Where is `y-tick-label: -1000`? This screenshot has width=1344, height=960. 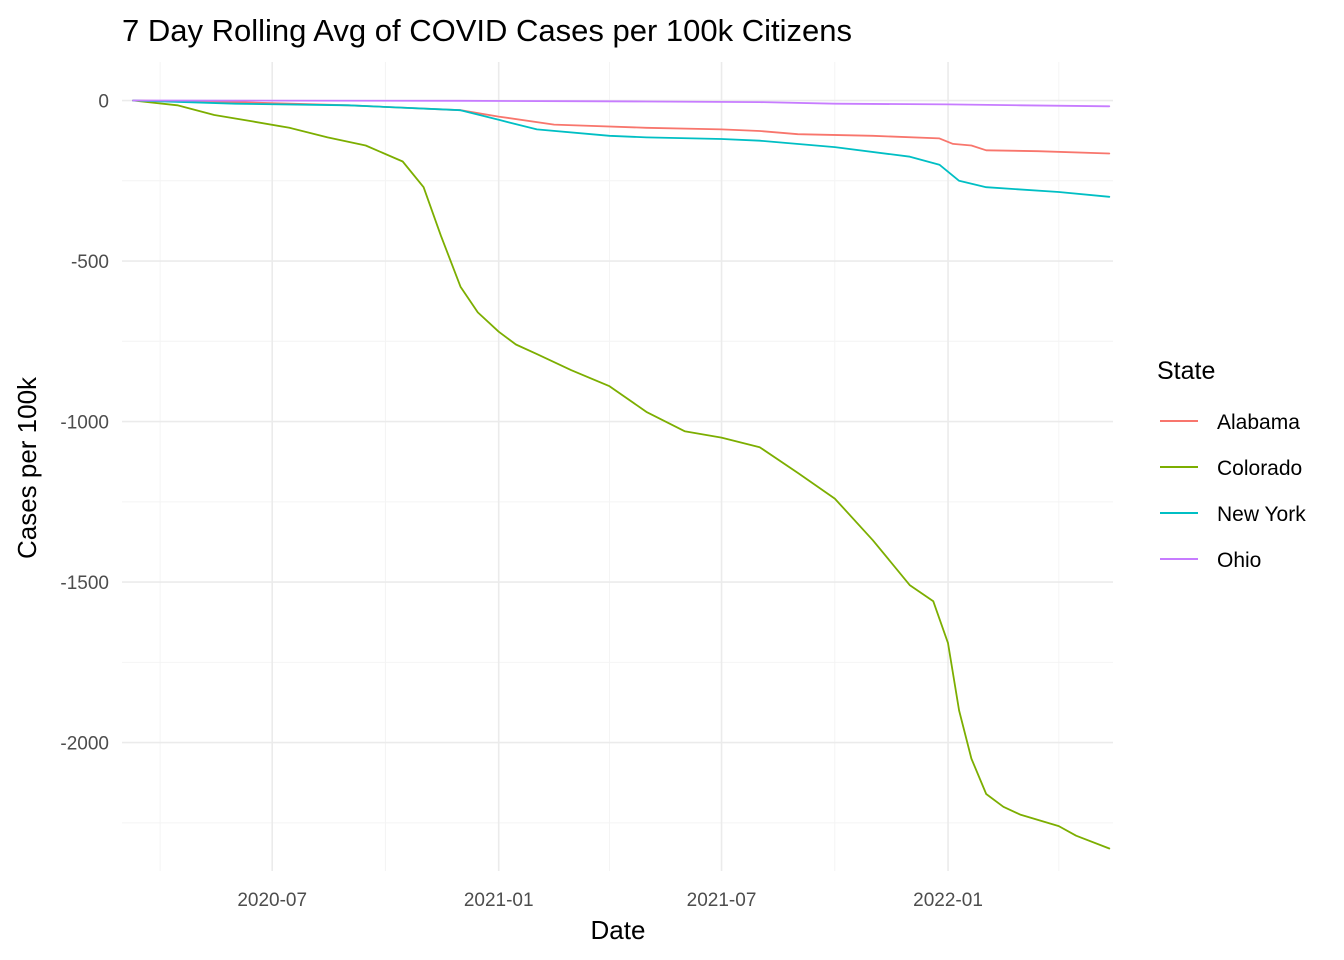 y-tick-label: -1000 is located at coordinates (84, 423).